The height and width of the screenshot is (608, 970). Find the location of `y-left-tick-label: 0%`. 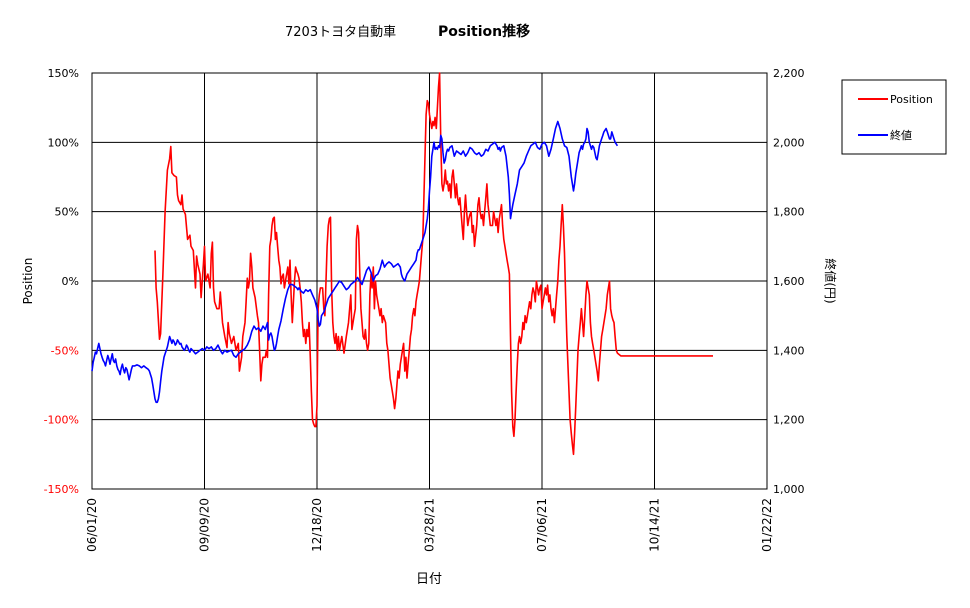

y-left-tick-label: 0% is located at coordinates (70, 281).